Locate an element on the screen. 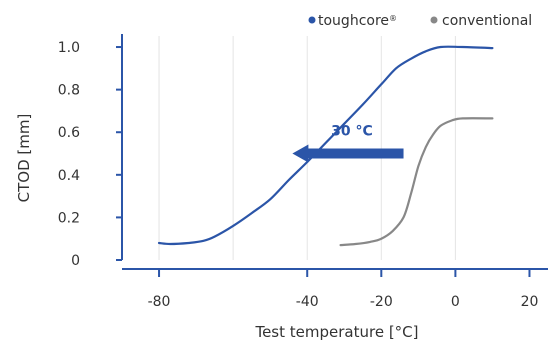 Image resolution: width=560 pixels, height=344 pixels. y-tick-label: 1.0 is located at coordinates (69, 48).